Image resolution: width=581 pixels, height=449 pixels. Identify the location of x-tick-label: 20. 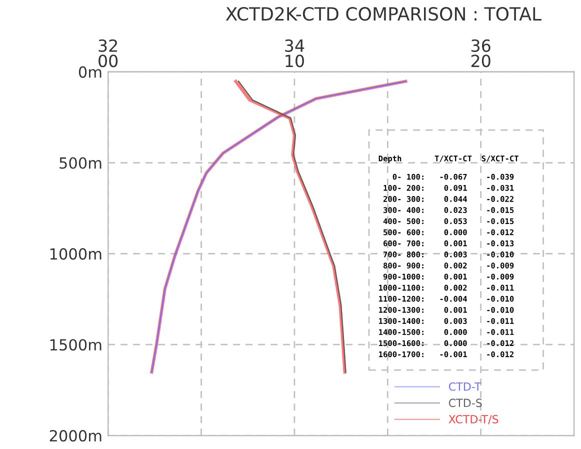
(480, 61).